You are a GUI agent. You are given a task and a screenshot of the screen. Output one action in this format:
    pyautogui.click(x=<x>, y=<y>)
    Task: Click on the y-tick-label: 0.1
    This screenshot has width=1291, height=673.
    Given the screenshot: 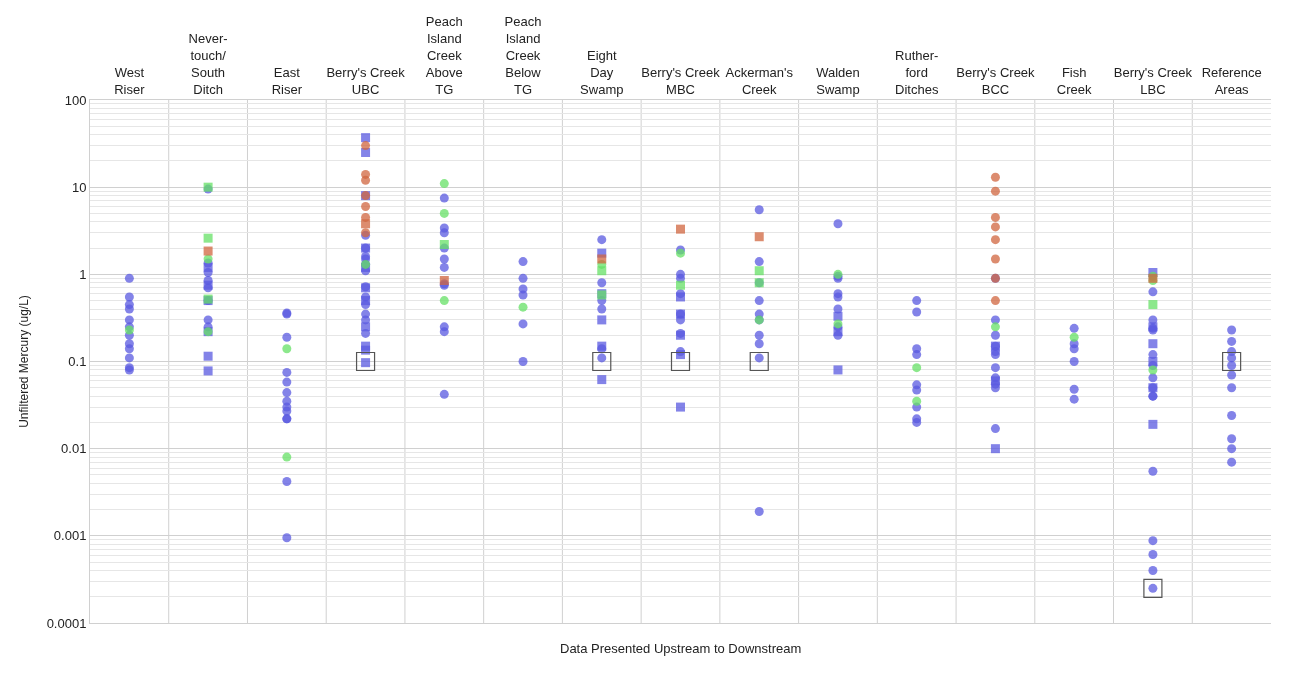 What is the action you would take?
    pyautogui.click(x=77, y=362)
    